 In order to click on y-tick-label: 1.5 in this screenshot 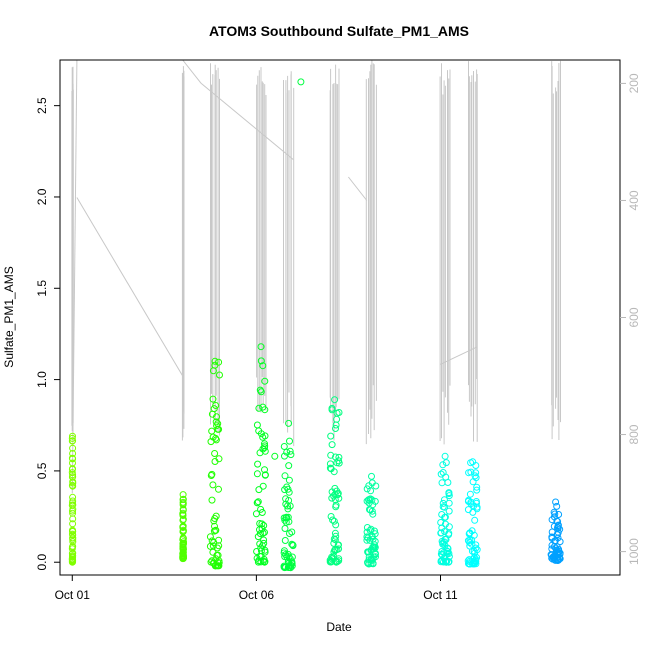, I will do `click(42, 288)`.